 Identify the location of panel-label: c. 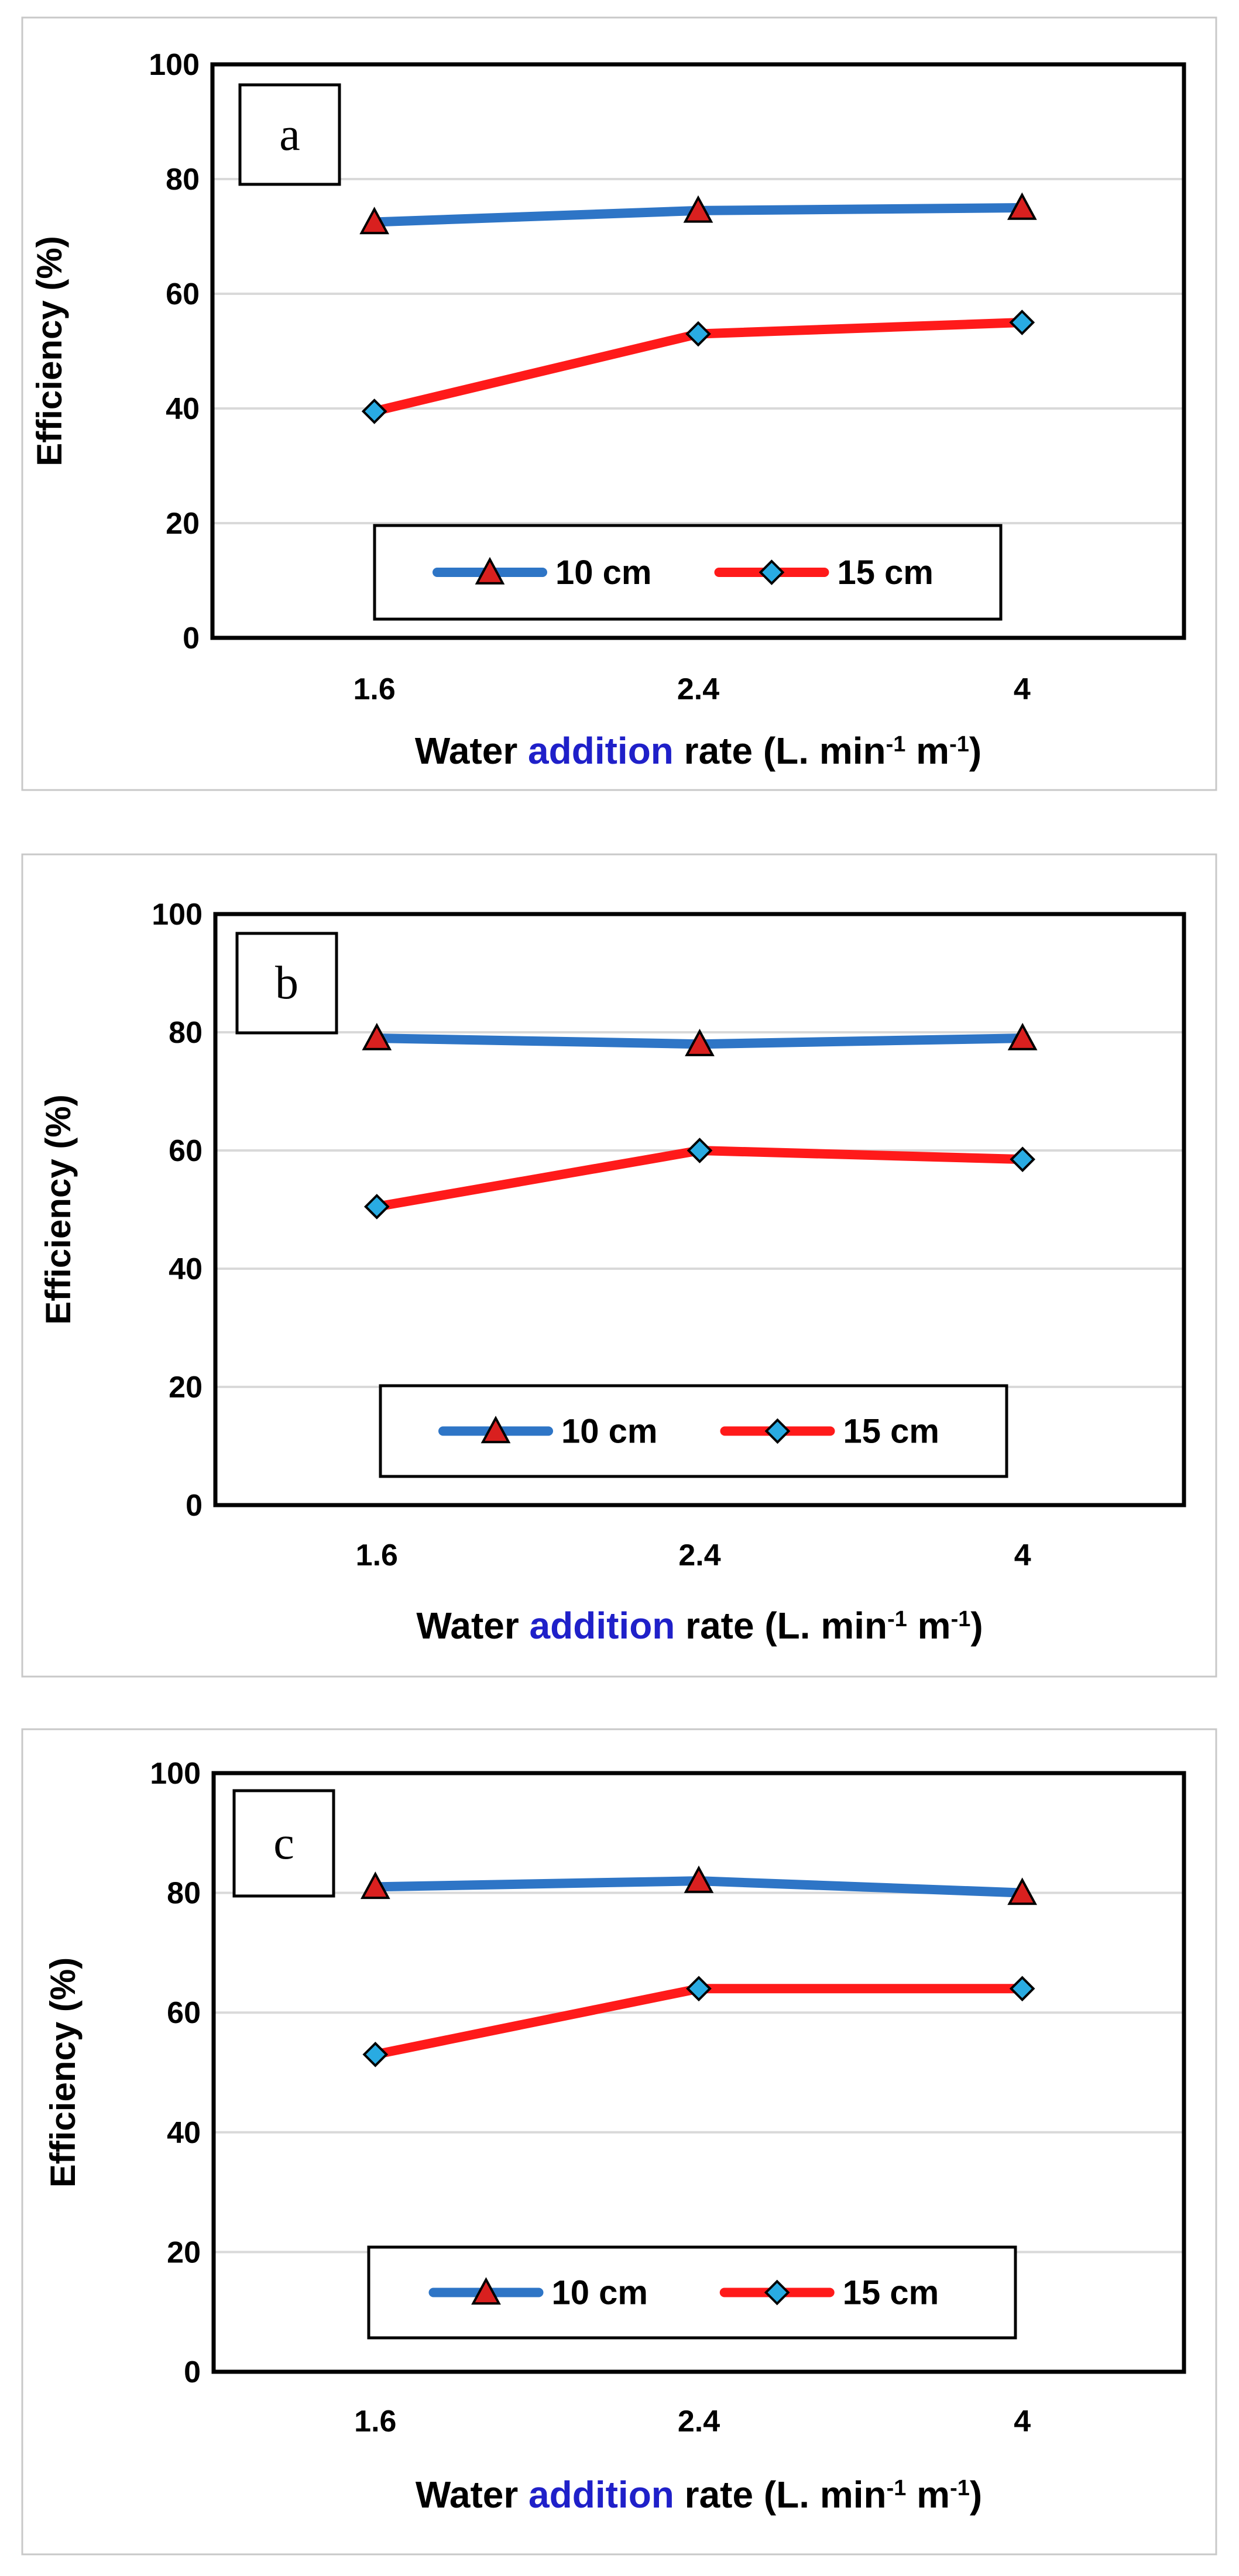
(283, 1843).